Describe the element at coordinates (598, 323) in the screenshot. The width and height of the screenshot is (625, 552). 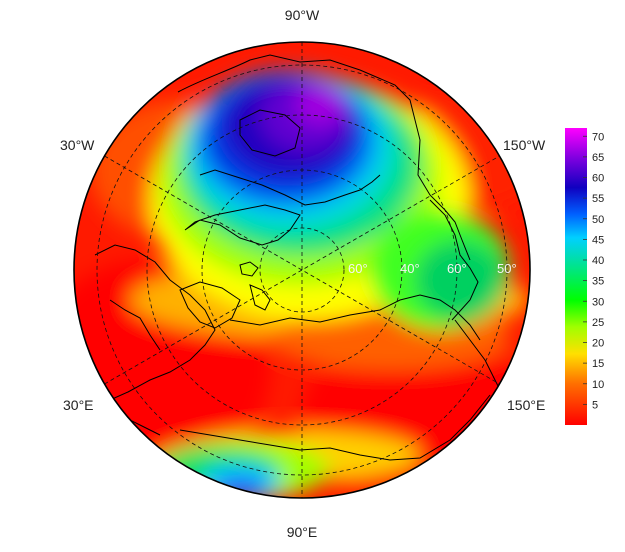
I see `colorbar-tick-label: 25` at that location.